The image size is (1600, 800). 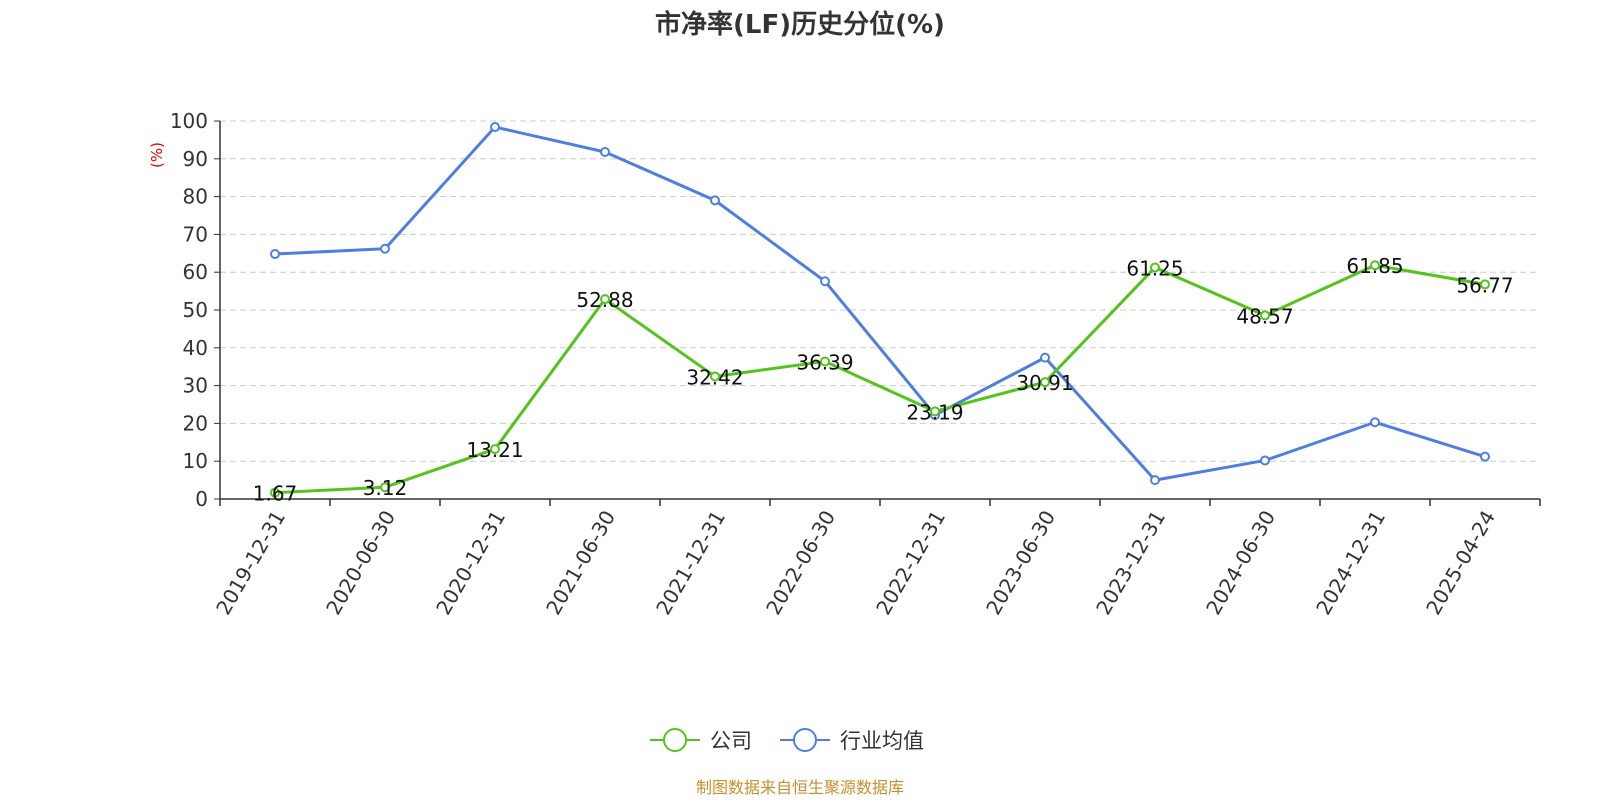 I want to click on y-tick-label: 60, so click(x=195, y=272).